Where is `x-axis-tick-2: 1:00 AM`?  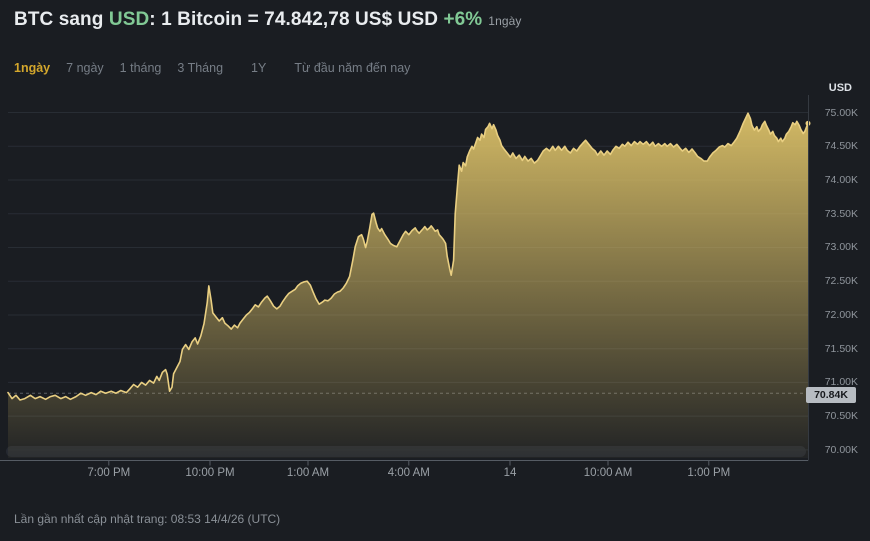
x-axis-tick-2: 1:00 AM is located at coordinates (308, 473).